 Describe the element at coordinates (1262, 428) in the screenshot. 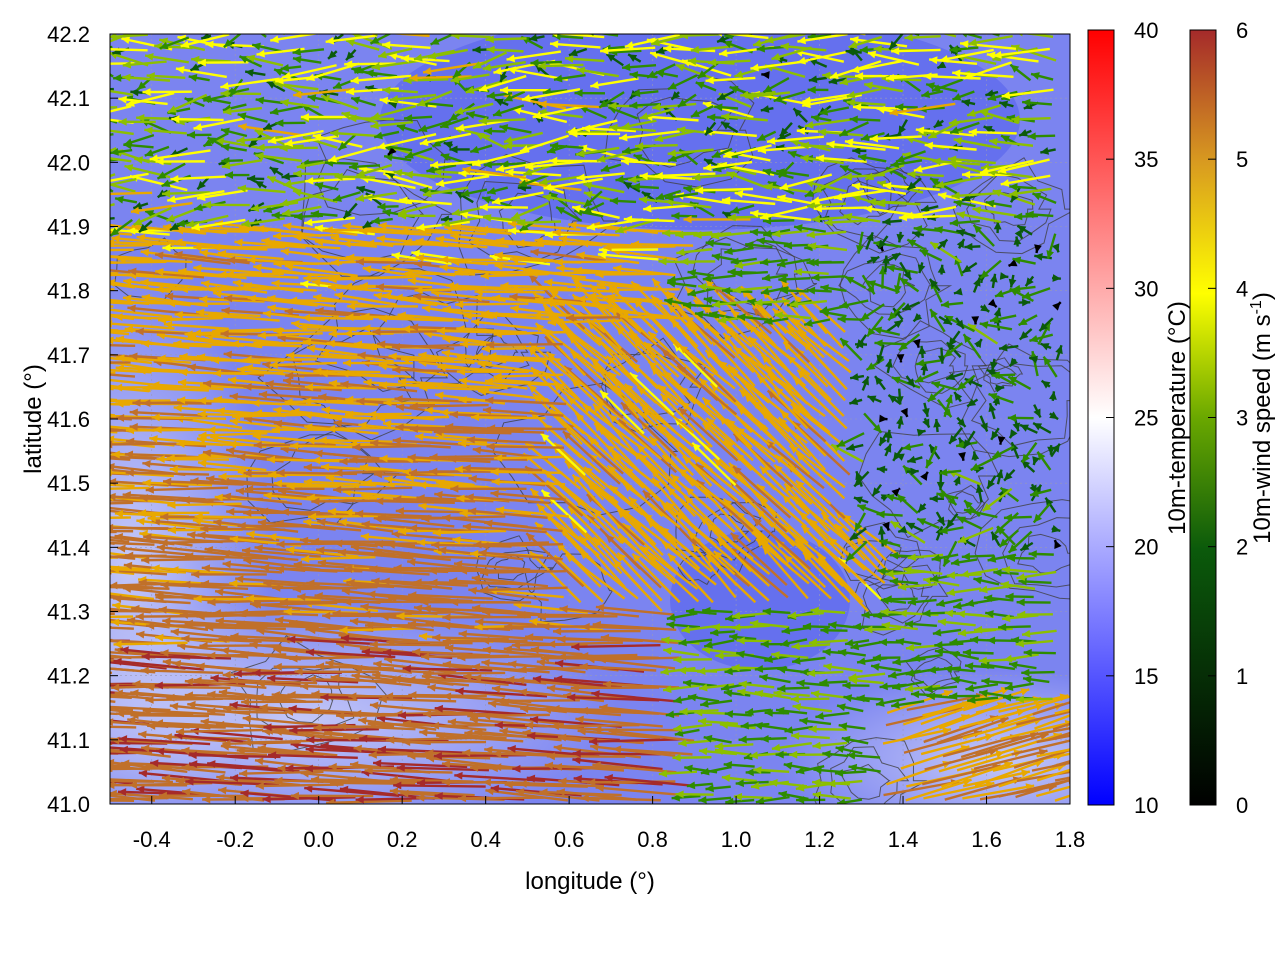

I see `wind-speed-label-main: 10m-wind speed (m s` at that location.